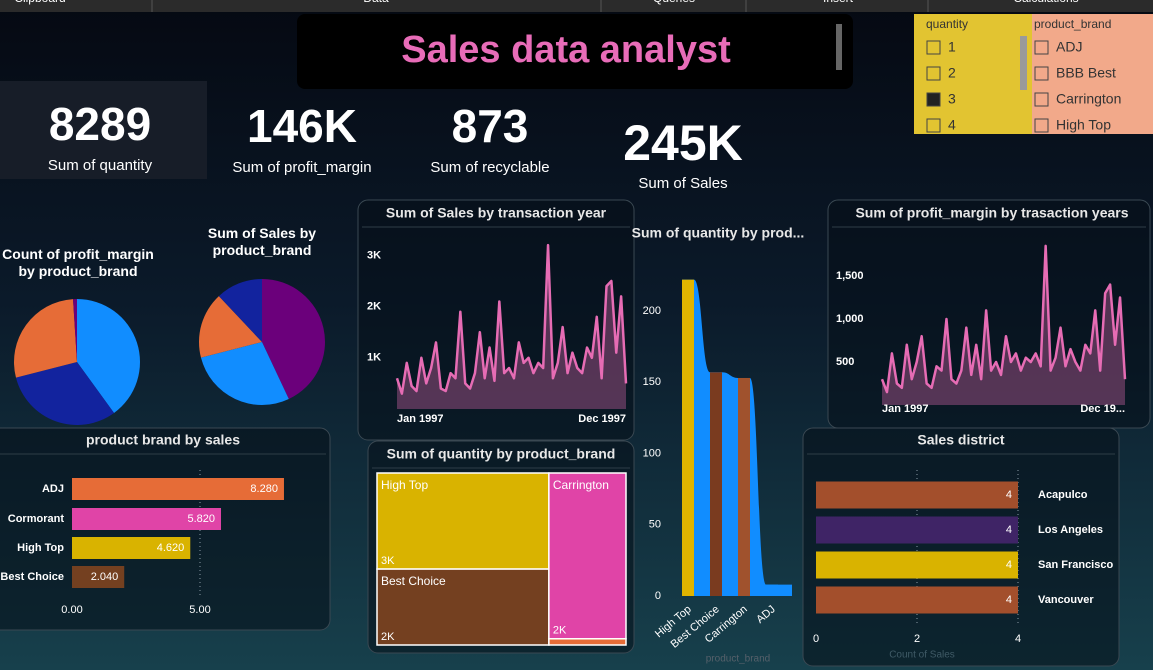 This screenshot has height=670, width=1153. Describe the element at coordinates (952, 73) in the screenshot. I see `slicer-item: 2` at that location.